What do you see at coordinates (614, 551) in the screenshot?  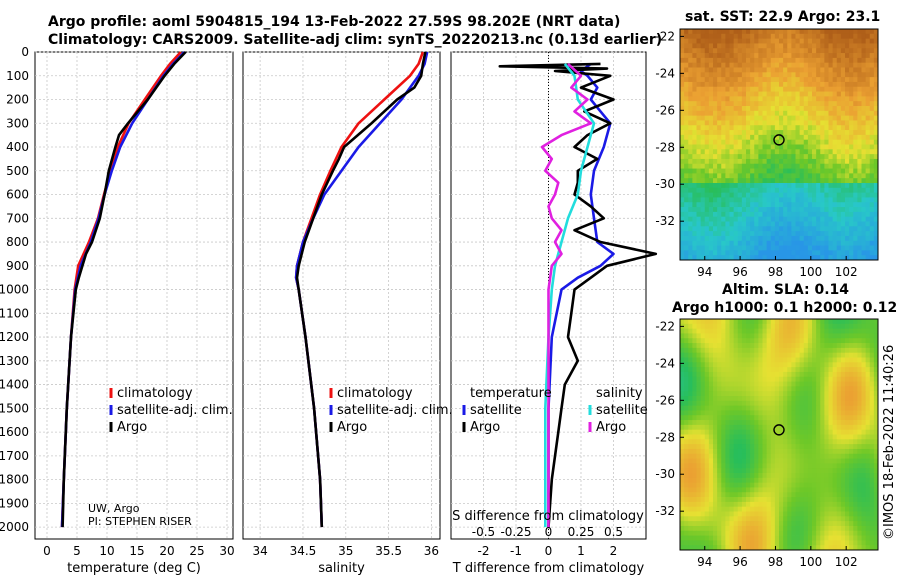 I see `x-tick-label: 2` at bounding box center [614, 551].